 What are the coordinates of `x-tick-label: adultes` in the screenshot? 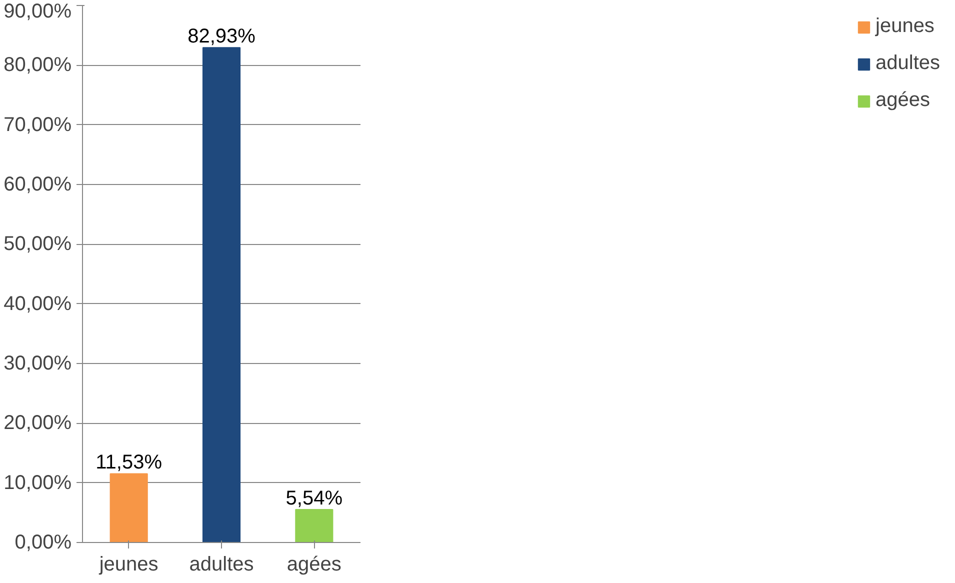 It's located at (221, 565).